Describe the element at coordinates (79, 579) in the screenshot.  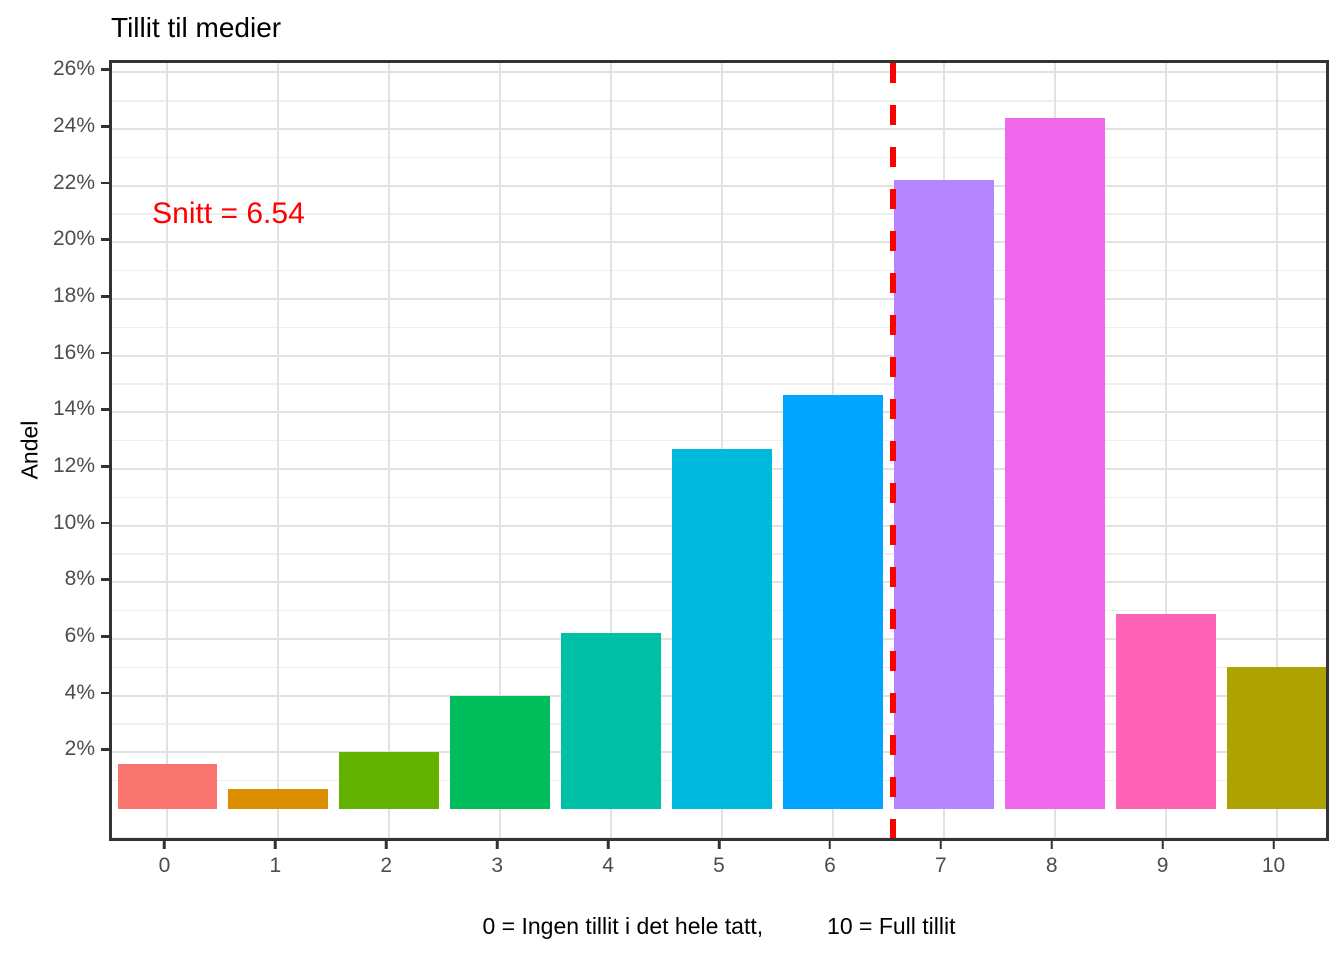
I see `y-tick-label: 8%` at that location.